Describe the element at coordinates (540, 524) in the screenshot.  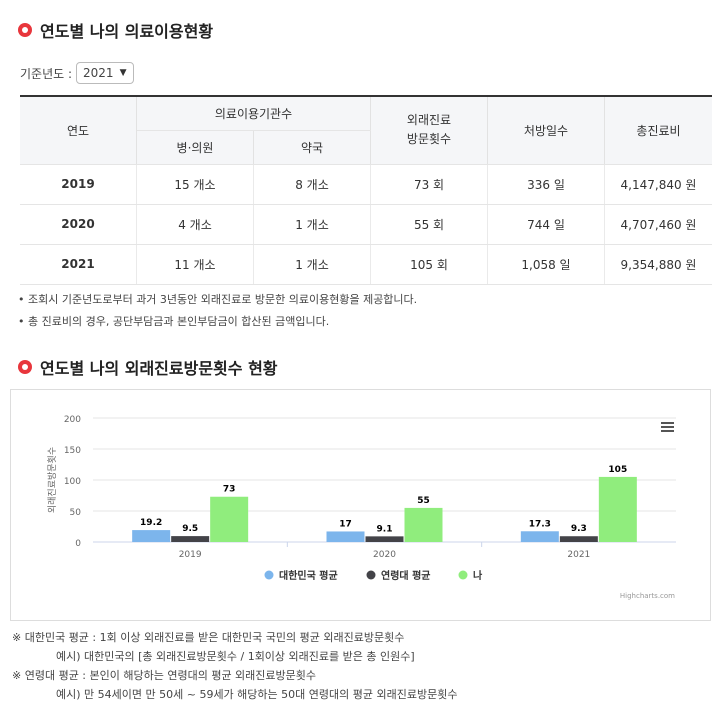
I see `data-label: 17.3` at that location.